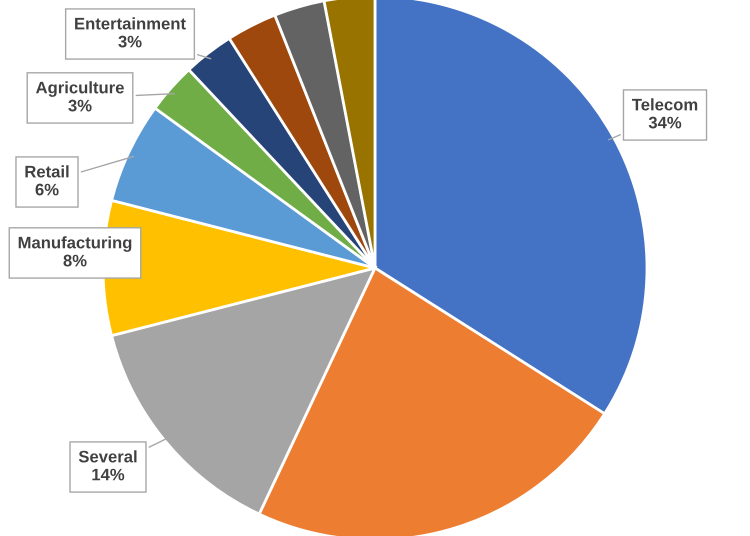 Image resolution: width=750 pixels, height=536 pixels. What do you see at coordinates (107, 456) in the screenshot?
I see `slice-label: Several` at bounding box center [107, 456].